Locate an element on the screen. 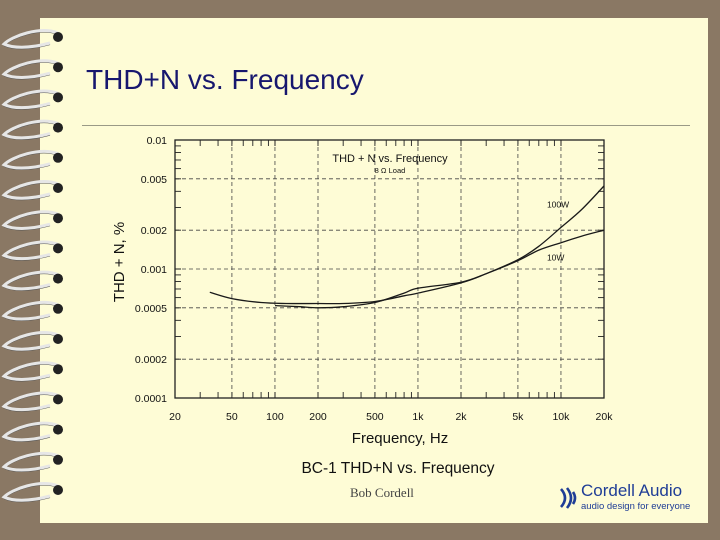  chart-series: 100W 10W is located at coordinates (407, 247).